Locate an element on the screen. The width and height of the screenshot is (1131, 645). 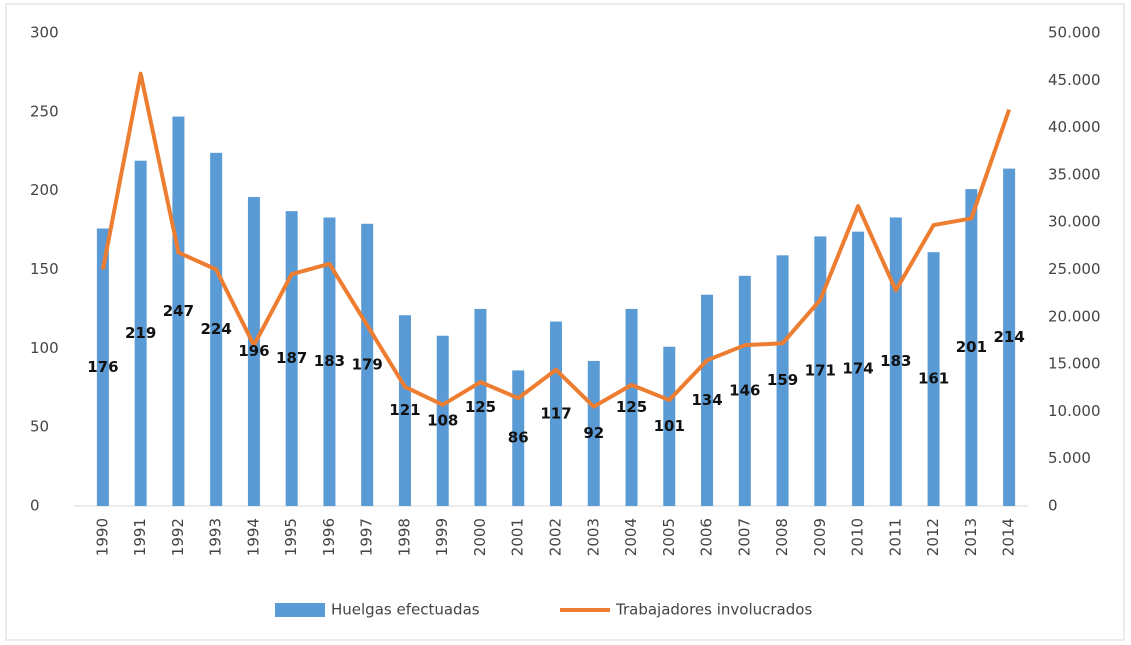
y2-tick-label: 15.000 is located at coordinates (1074, 364).